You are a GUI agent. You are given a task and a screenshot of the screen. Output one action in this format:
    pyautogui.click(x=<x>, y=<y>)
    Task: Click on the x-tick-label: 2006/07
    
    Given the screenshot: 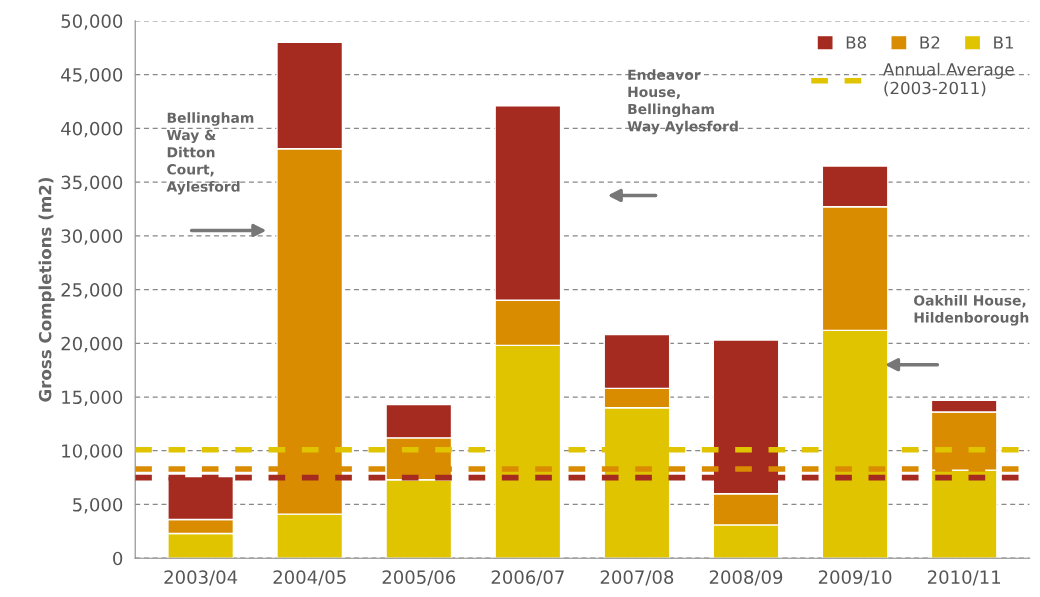 What is the action you would take?
    pyautogui.click(x=527, y=578)
    